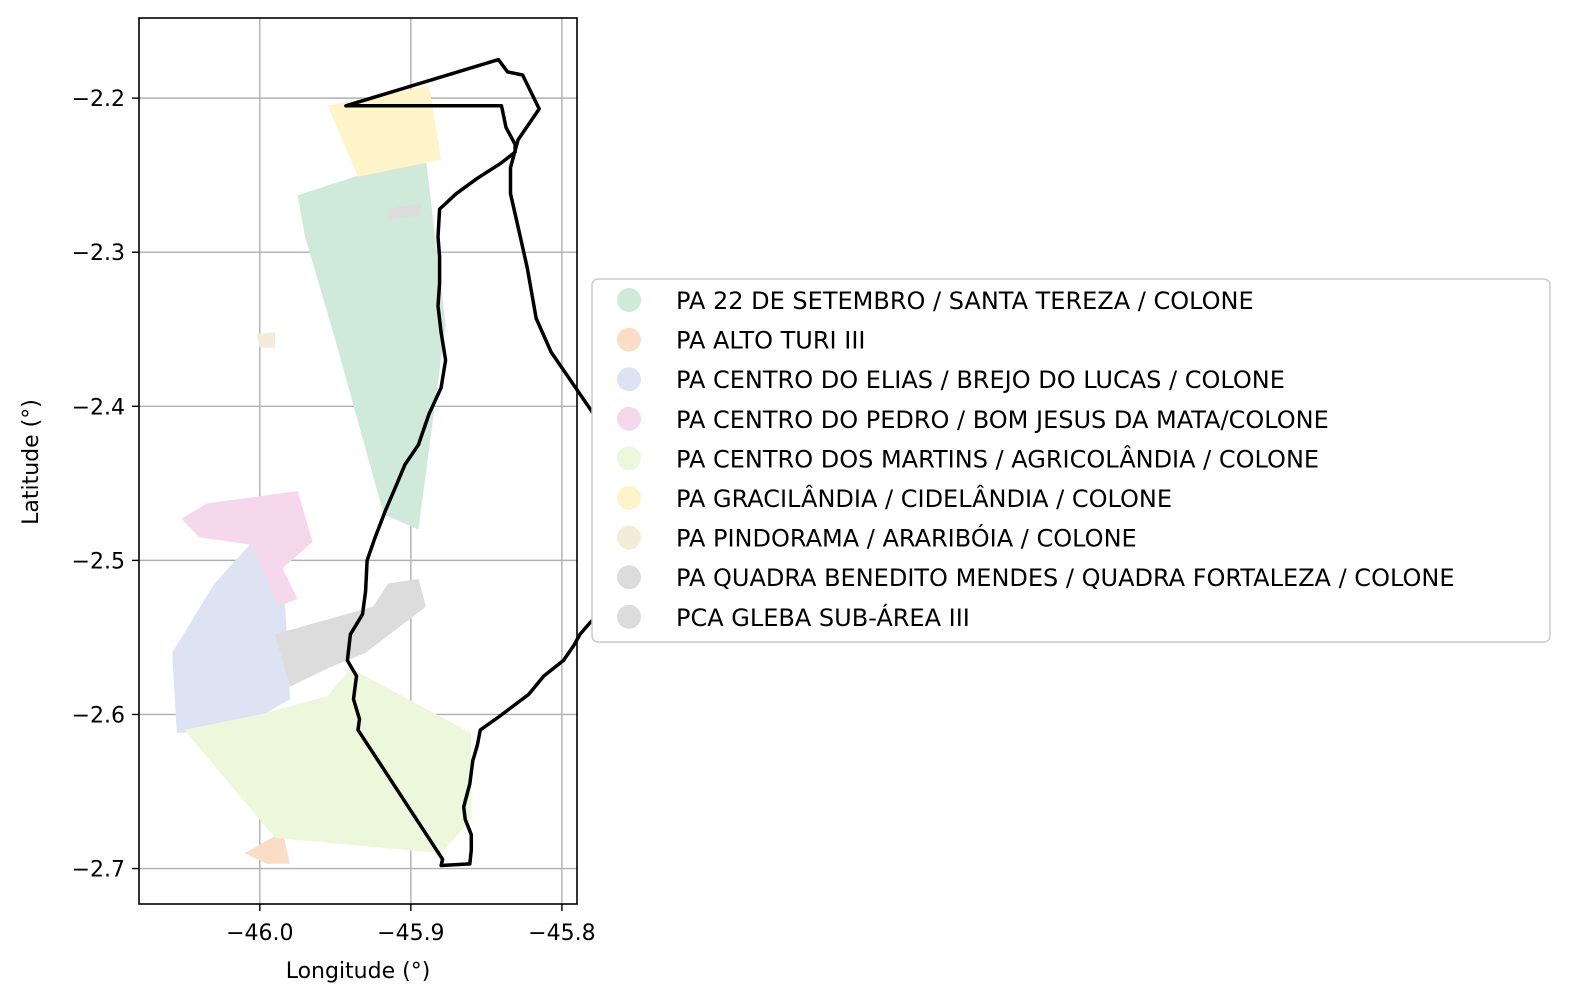  Describe the element at coordinates (410, 933) in the screenshot. I see `x-tick-label-1: −45.9` at that location.